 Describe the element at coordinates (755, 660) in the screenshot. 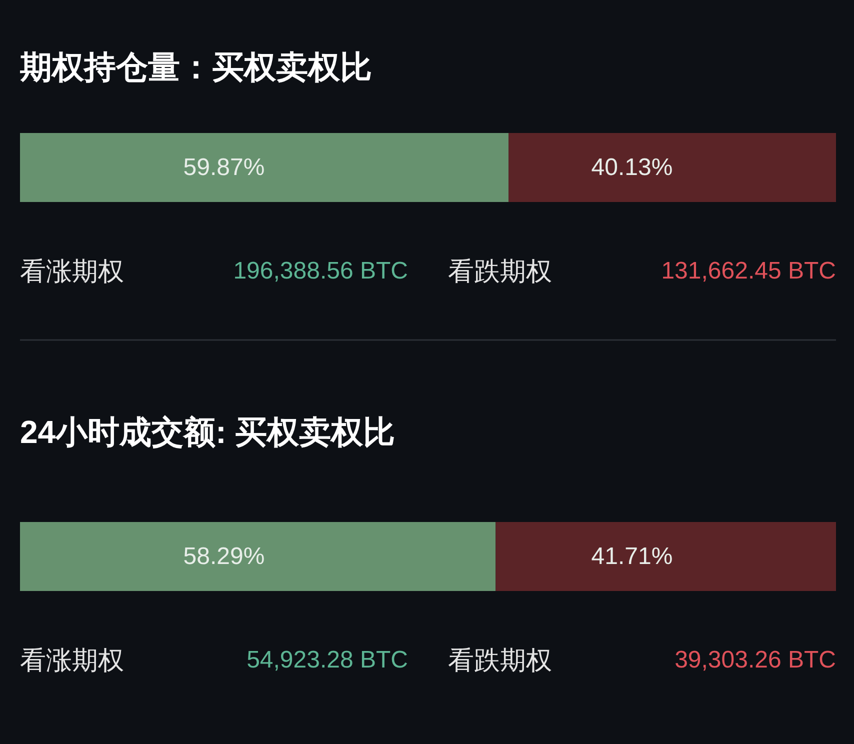

I see `text: 39,303.26 BTC` at that location.